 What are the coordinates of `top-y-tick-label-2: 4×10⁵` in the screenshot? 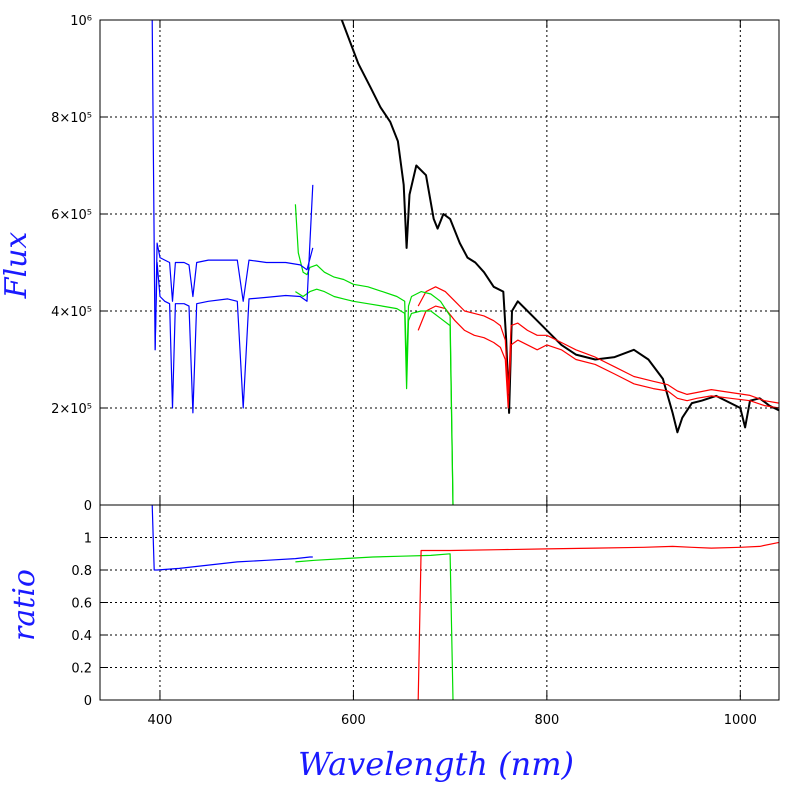 It's located at (71, 312).